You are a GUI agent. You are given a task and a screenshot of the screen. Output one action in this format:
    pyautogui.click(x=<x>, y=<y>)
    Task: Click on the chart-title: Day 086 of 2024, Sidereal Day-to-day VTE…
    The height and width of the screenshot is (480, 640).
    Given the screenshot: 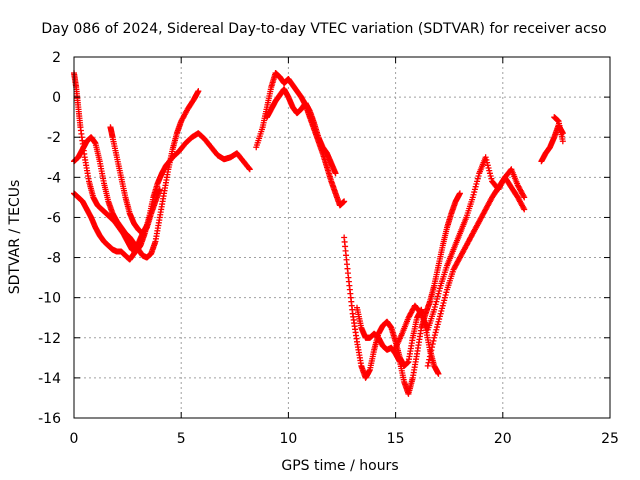 What is the action you would take?
    pyautogui.click(x=323, y=29)
    